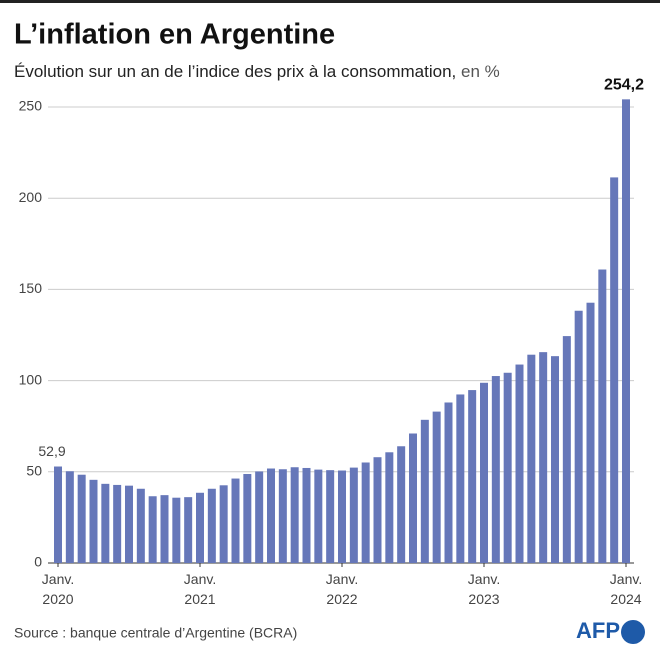 The height and width of the screenshot is (651, 660). Describe the element at coordinates (199, 599) in the screenshot. I see `x-tick-line: 2021` at that location.